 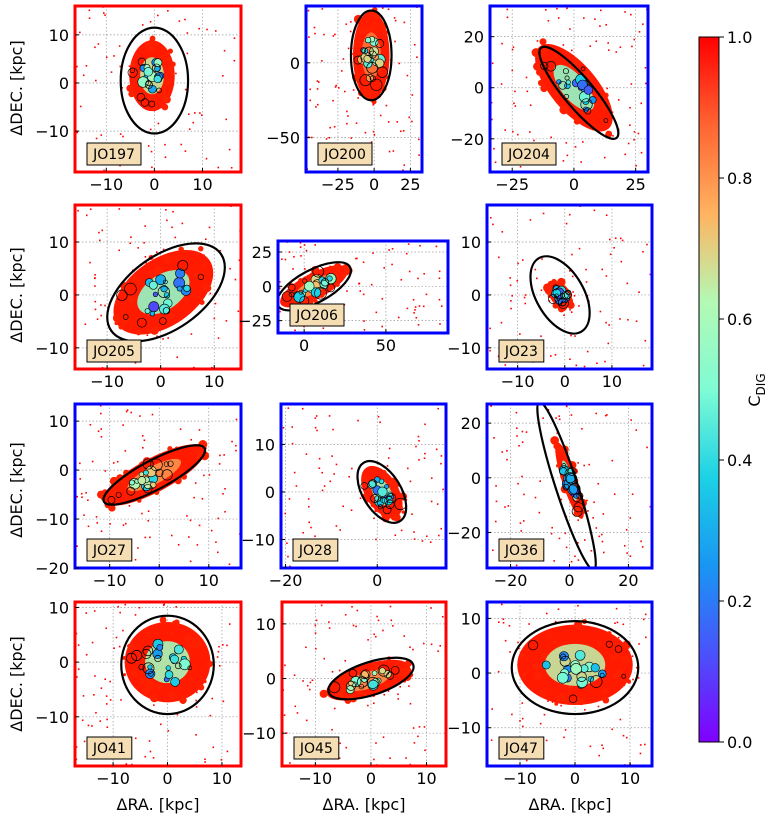 I want to click on panel-name-label: JO47, so click(x=521, y=749).